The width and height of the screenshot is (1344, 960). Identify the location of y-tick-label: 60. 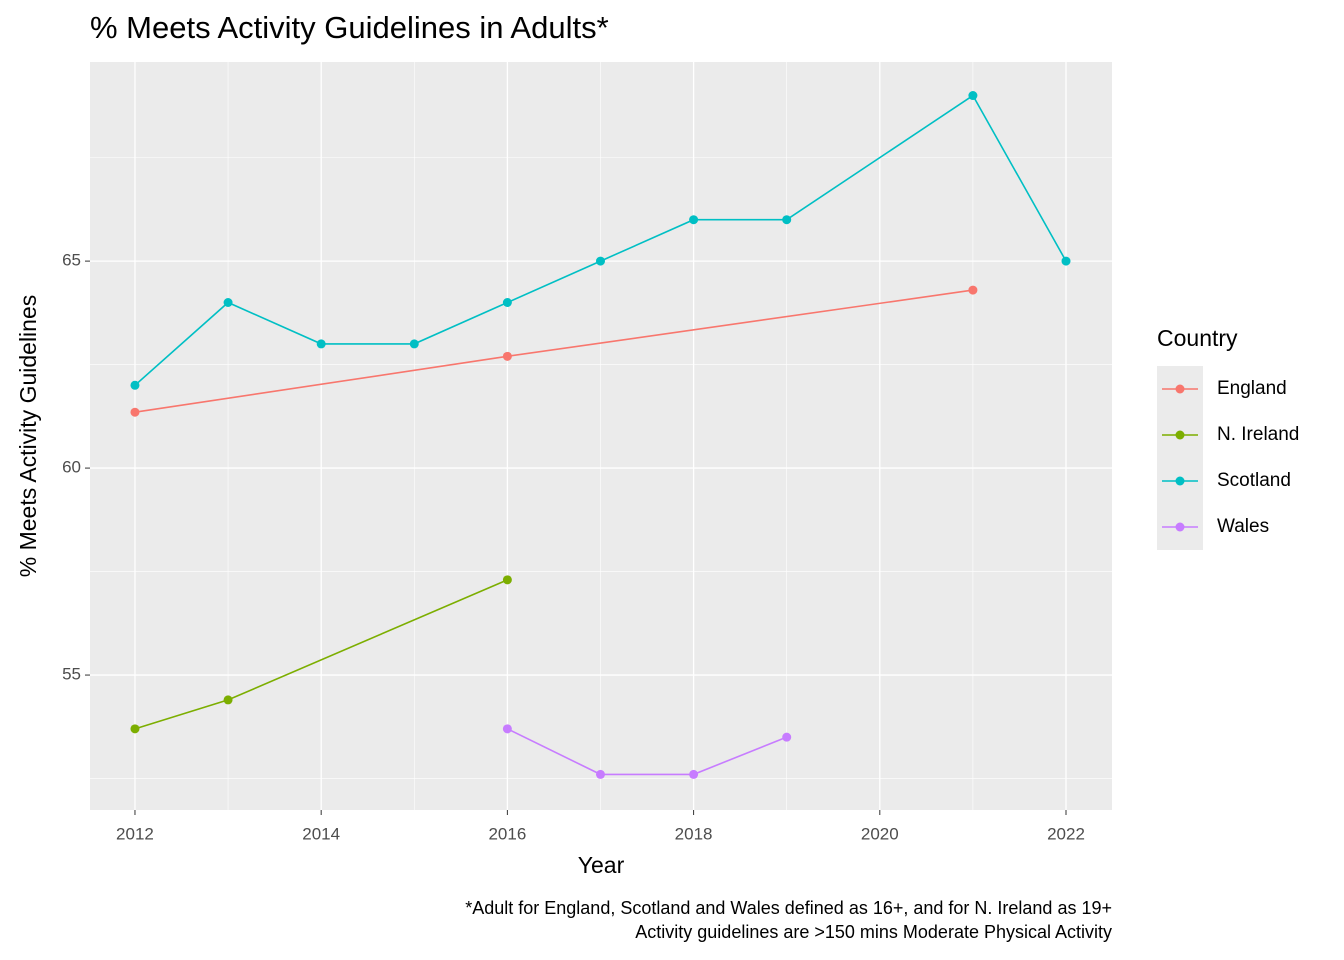
(71, 467).